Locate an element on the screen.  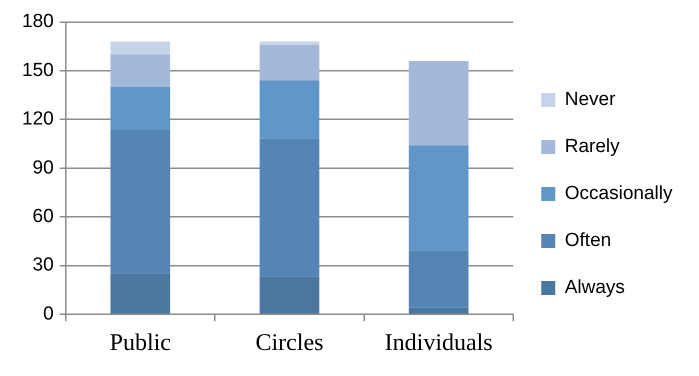
y-tick-label: 0 is located at coordinates (48, 313).